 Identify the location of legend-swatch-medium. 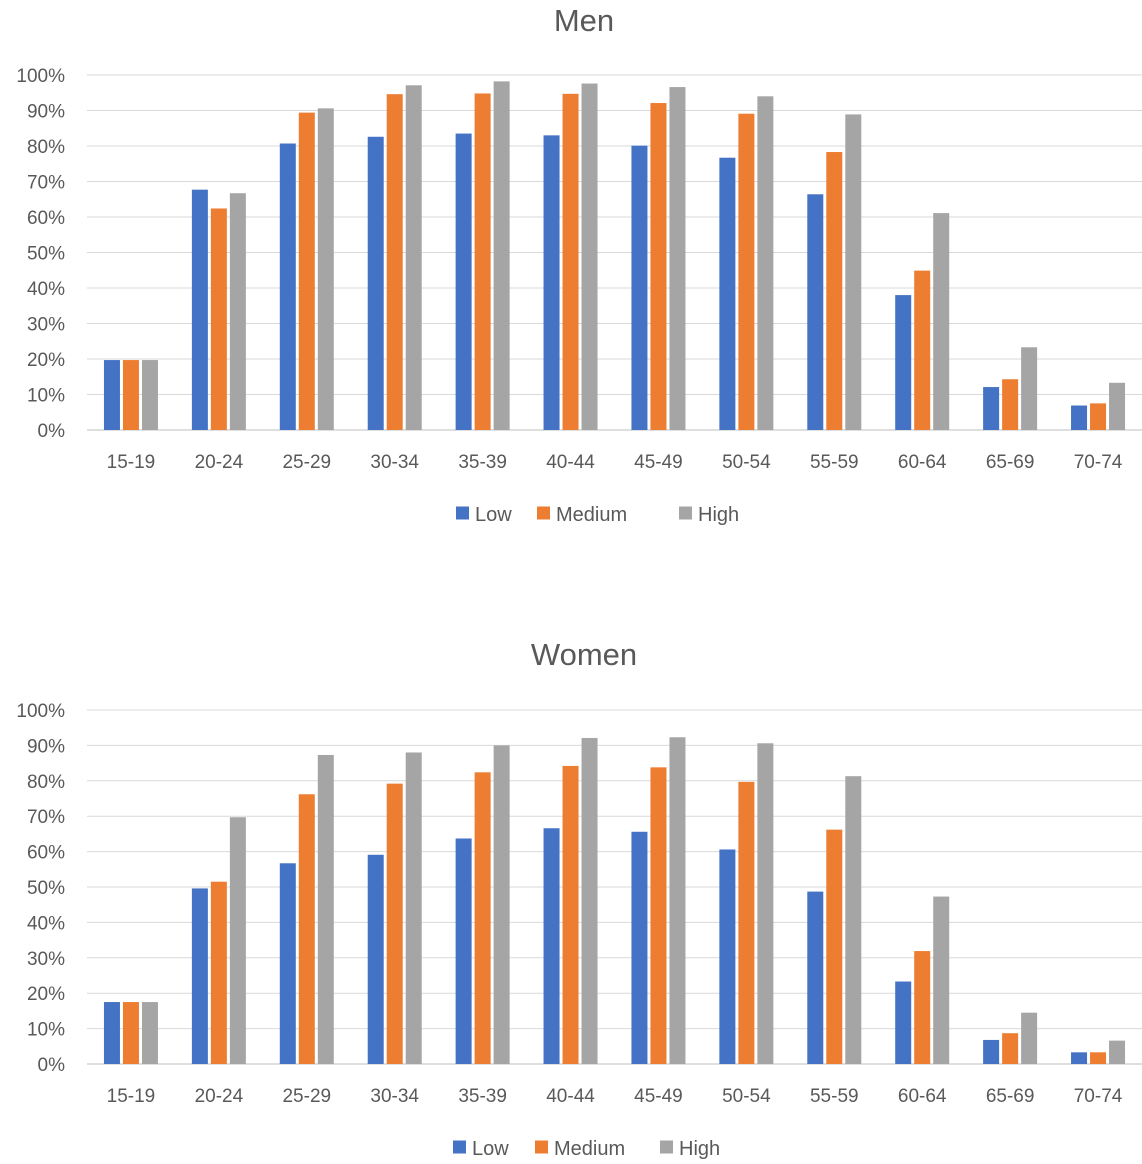
(543, 513).